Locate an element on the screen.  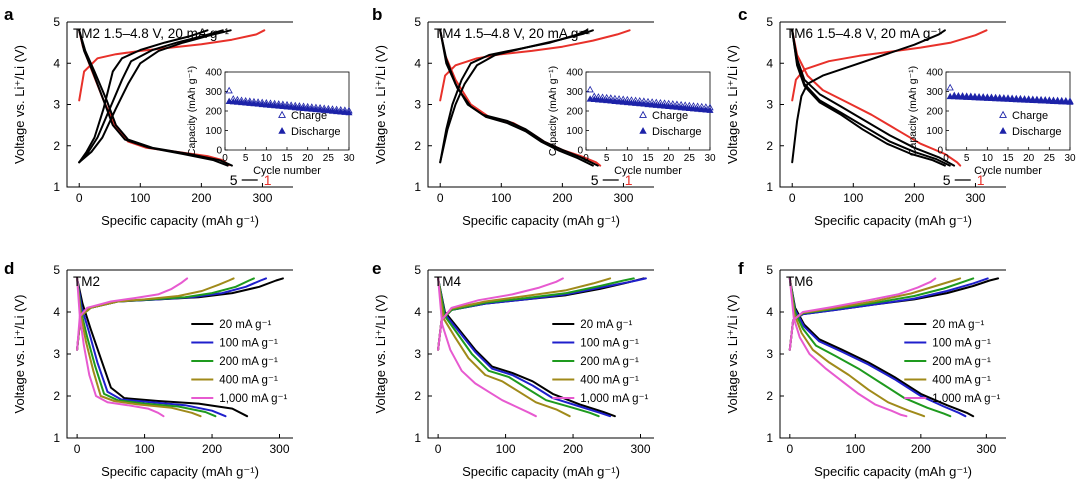
cycle-label-first: 1 is located at coordinates (981, 180).